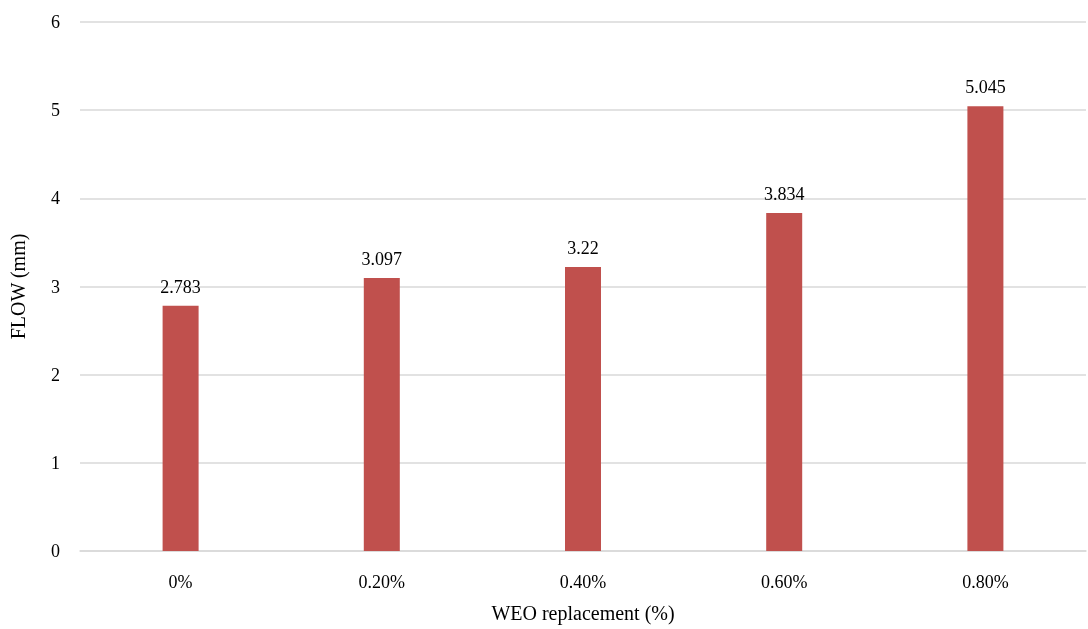 This screenshot has height=629, width=1088. Describe the element at coordinates (583, 613) in the screenshot. I see `x-axis-title: WEO replacement (%)` at that location.